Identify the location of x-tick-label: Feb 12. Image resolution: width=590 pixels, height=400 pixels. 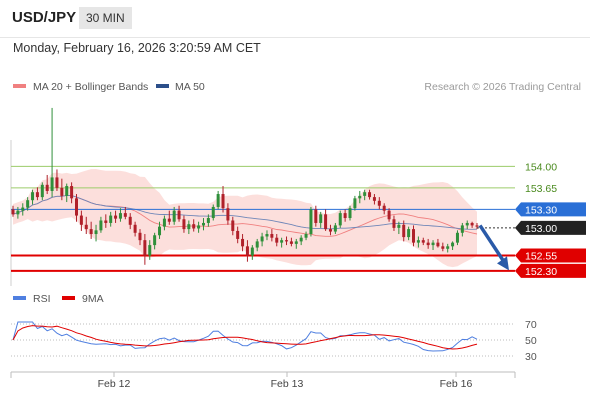
(114, 384).